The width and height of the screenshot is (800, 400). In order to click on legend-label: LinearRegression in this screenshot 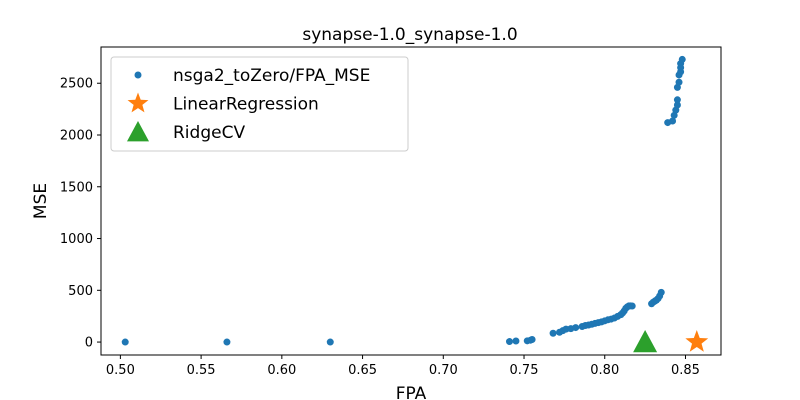, I will do `click(246, 105)`.